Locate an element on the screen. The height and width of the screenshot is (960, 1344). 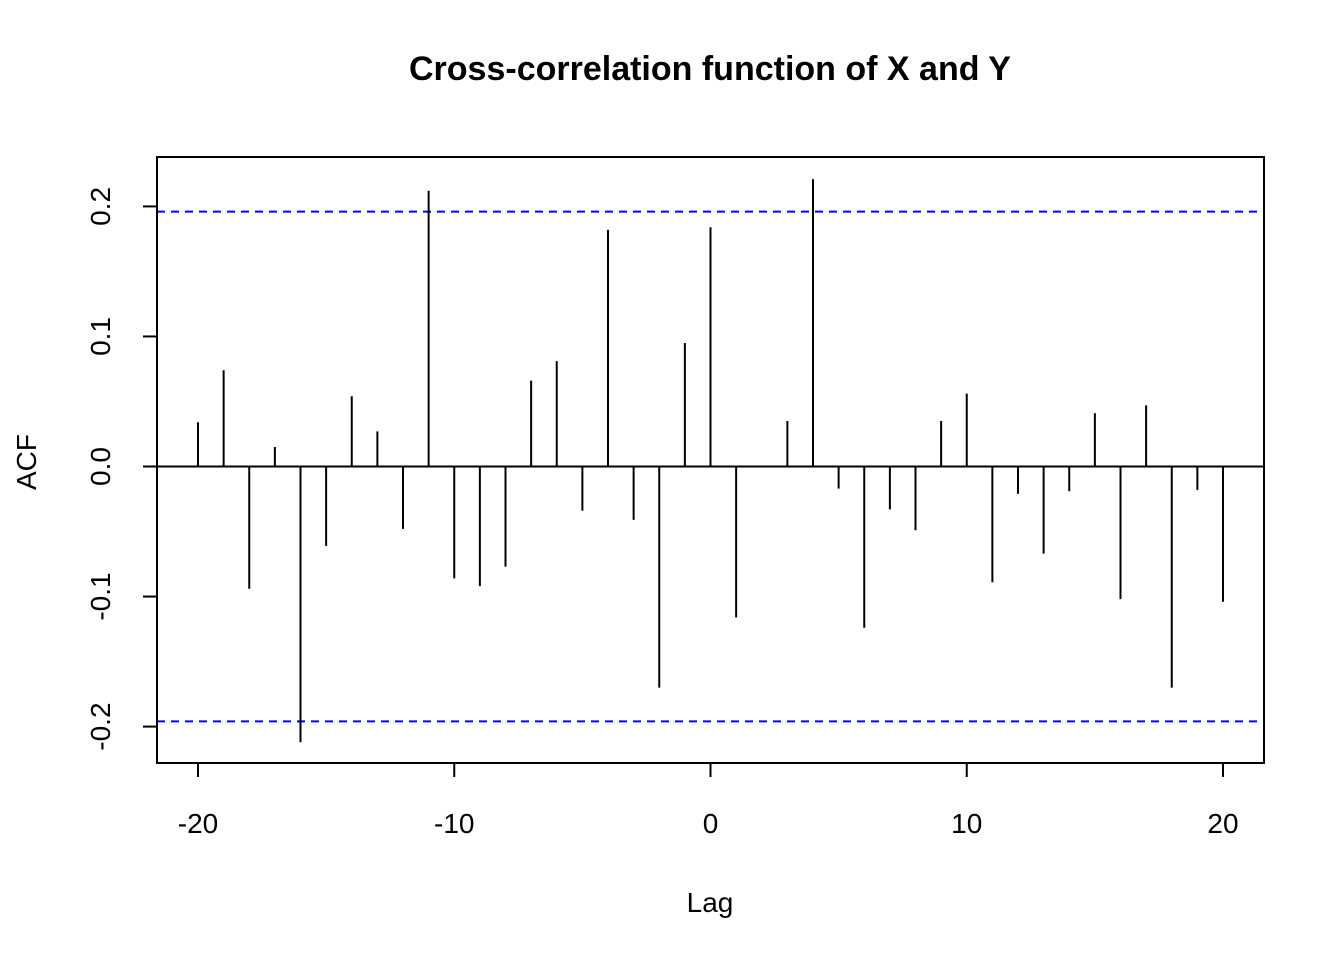
y-tick-label: -0.2 is located at coordinates (100, 726).